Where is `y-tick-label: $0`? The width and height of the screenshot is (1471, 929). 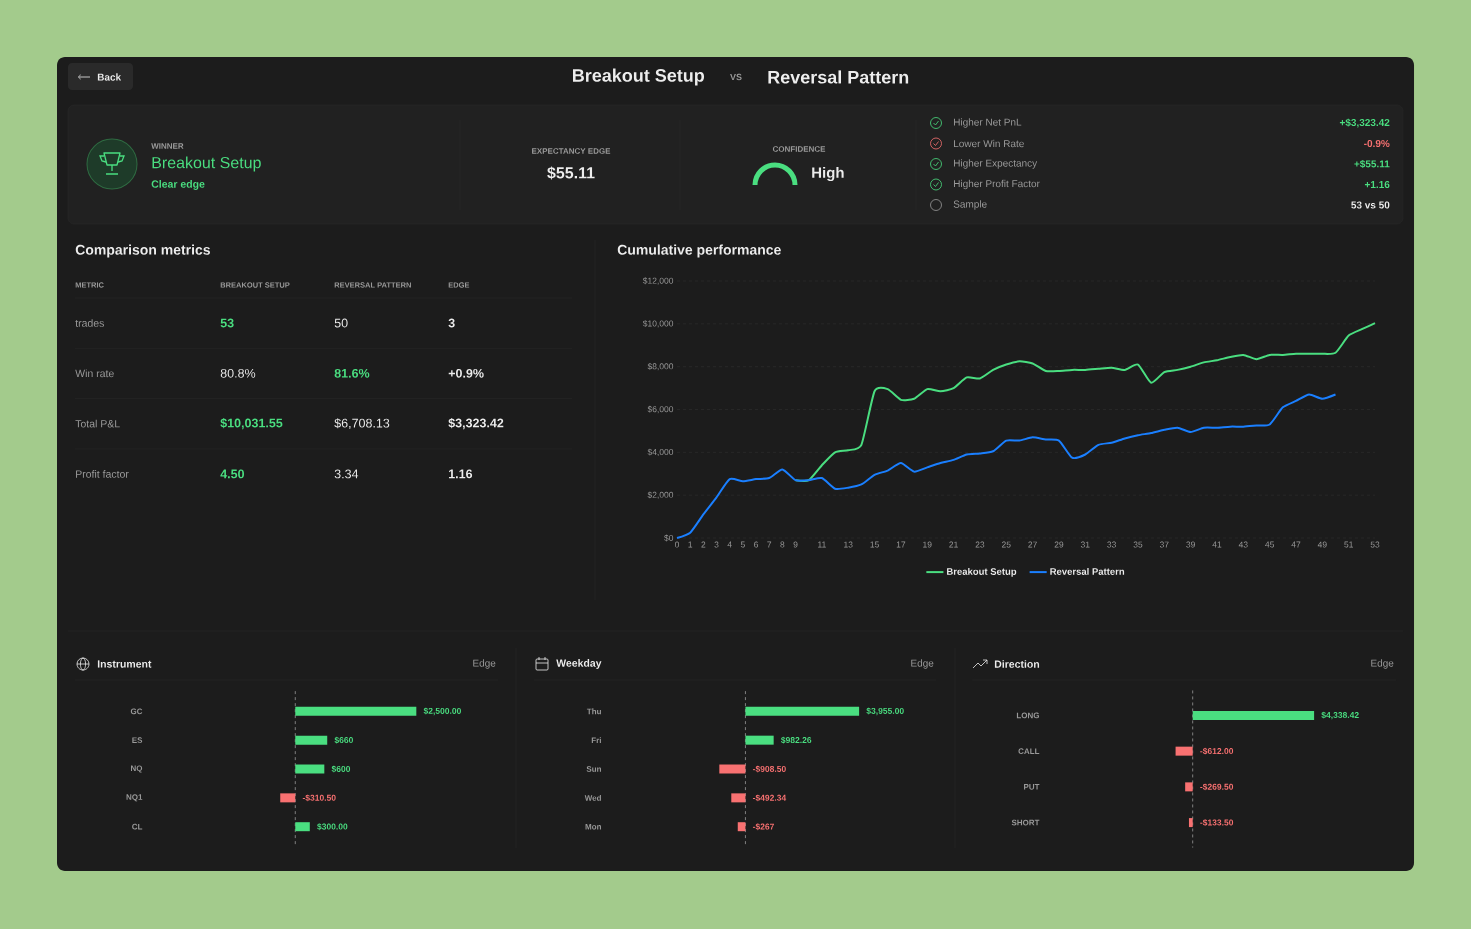
y-tick-label: $0 is located at coordinates (669, 538).